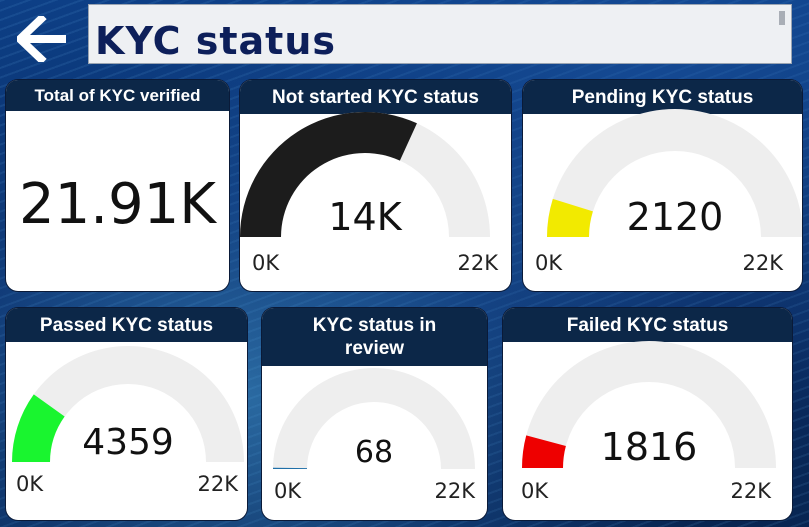  I want to click on gauge-card-not-started: Not started KYC status 14K 0K 22K, so click(375, 185).